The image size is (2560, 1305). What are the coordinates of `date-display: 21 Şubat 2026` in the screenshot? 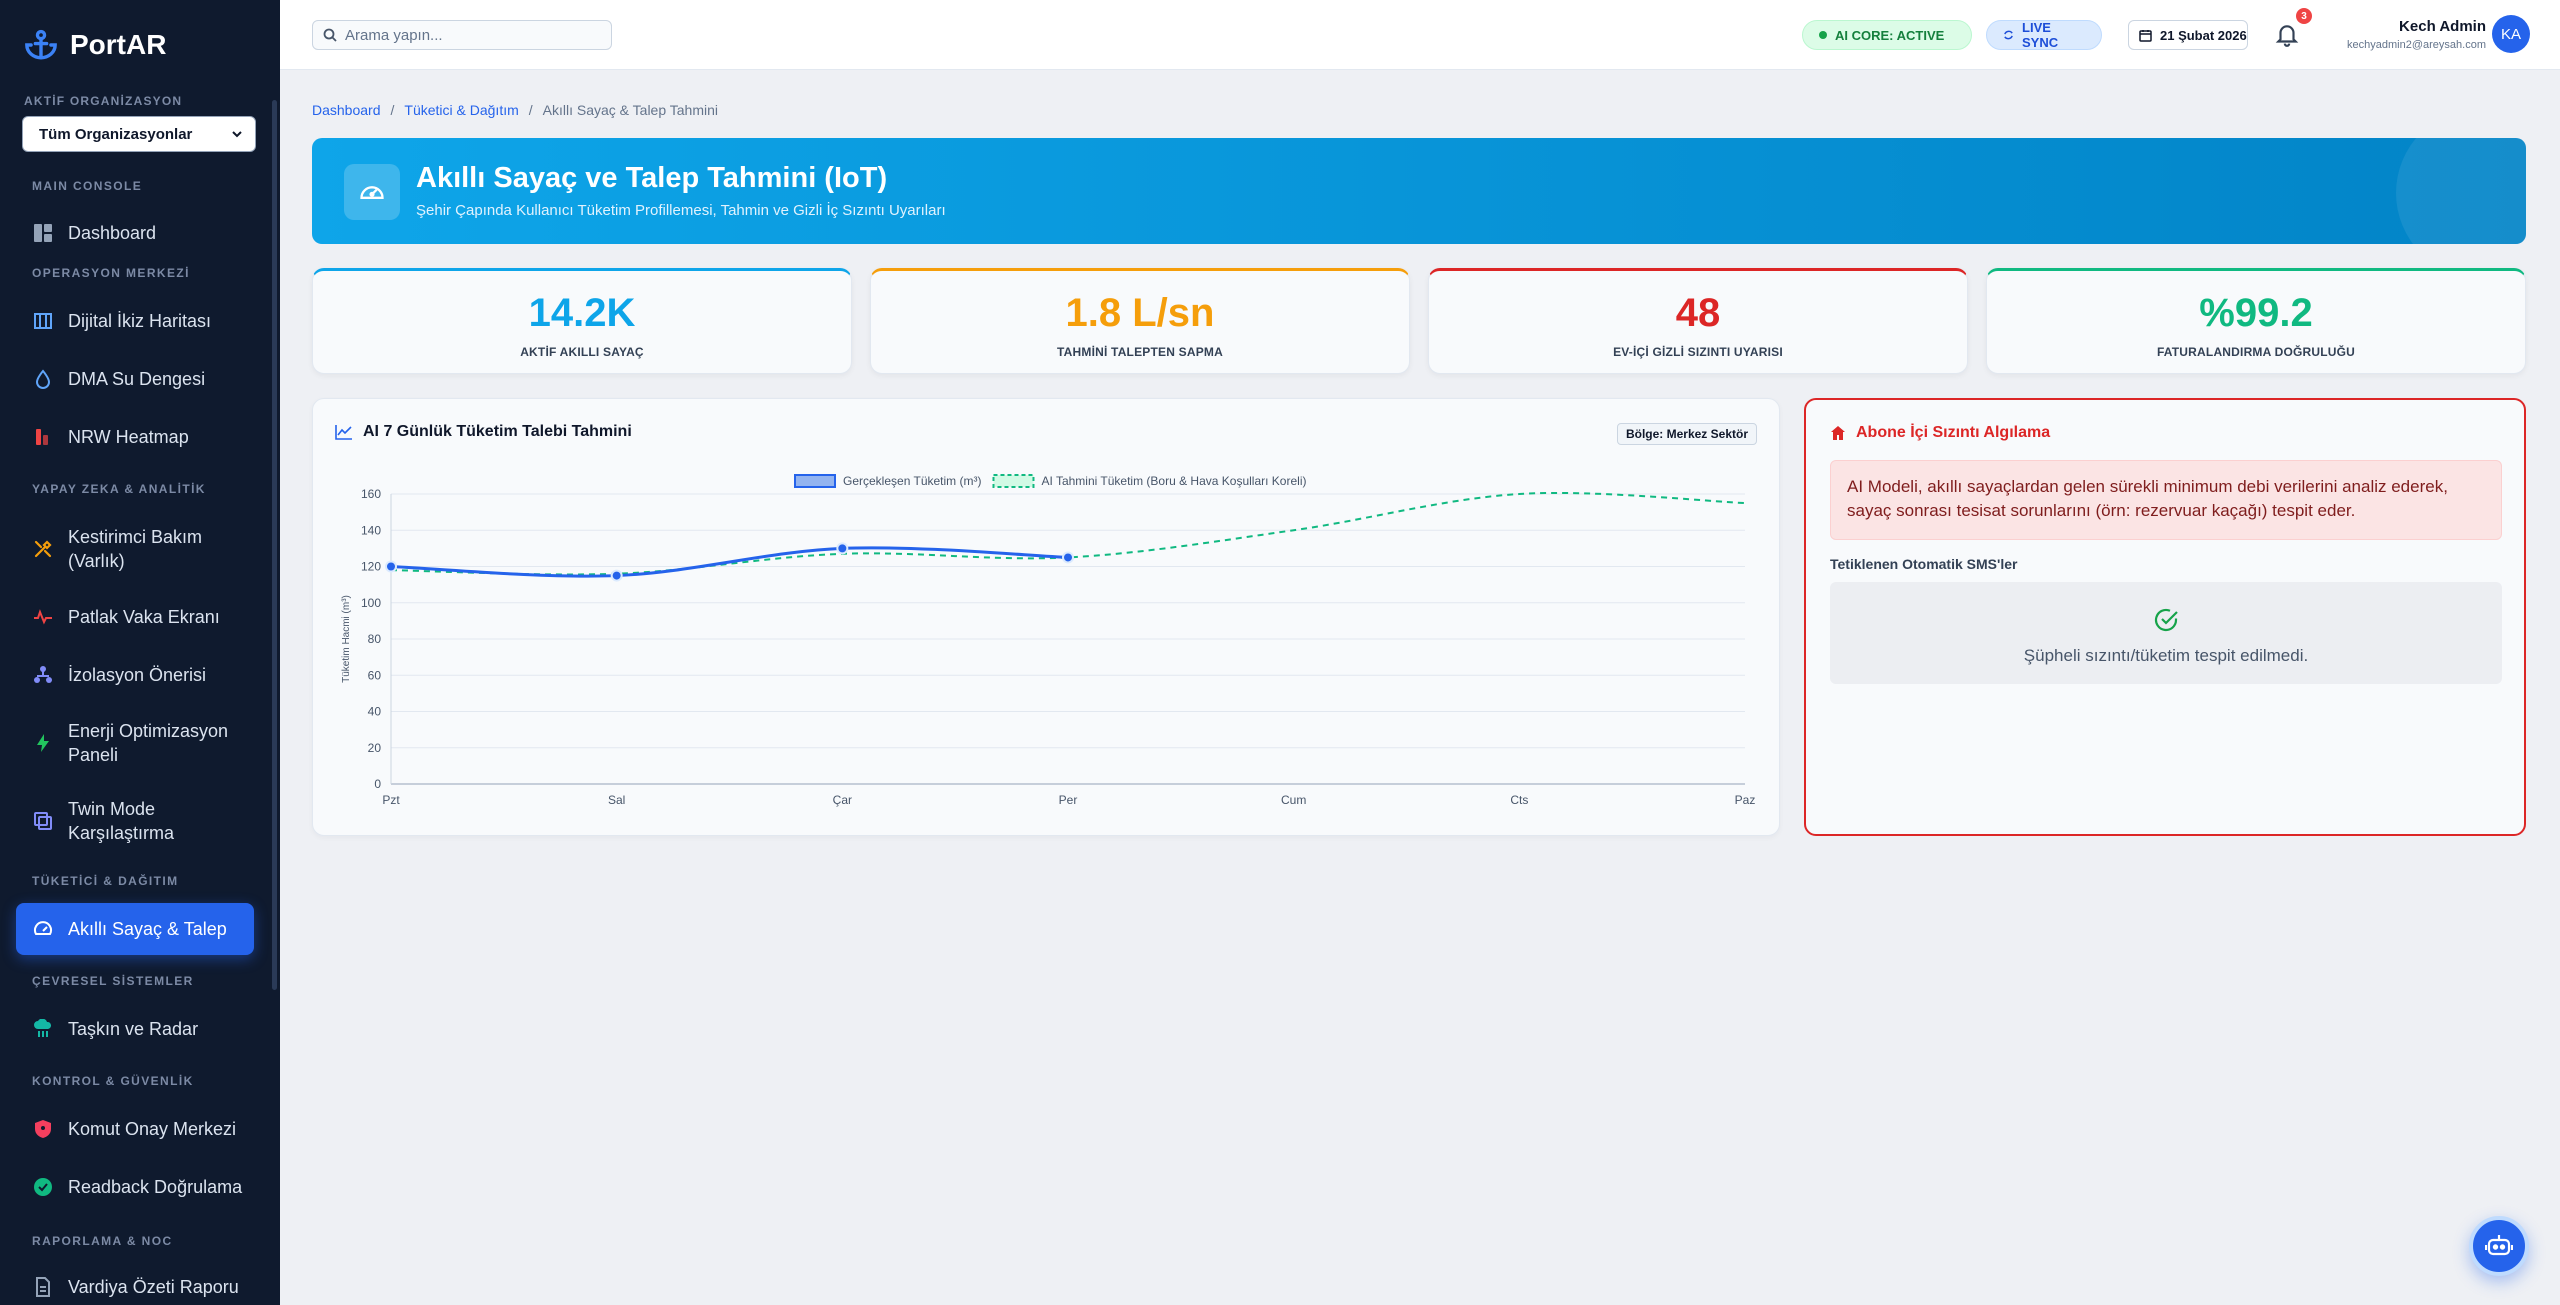 It's located at (2188, 35).